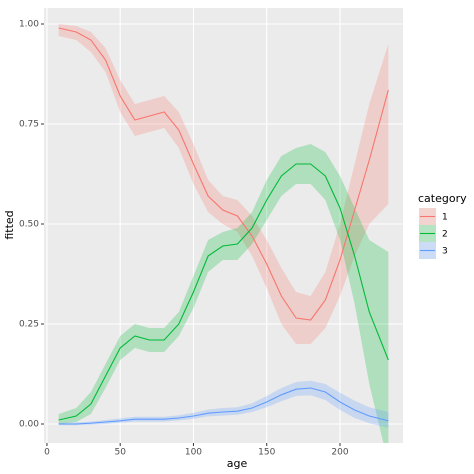 This screenshot has width=474, height=474. I want to click on legend-label: 1, so click(445, 218).